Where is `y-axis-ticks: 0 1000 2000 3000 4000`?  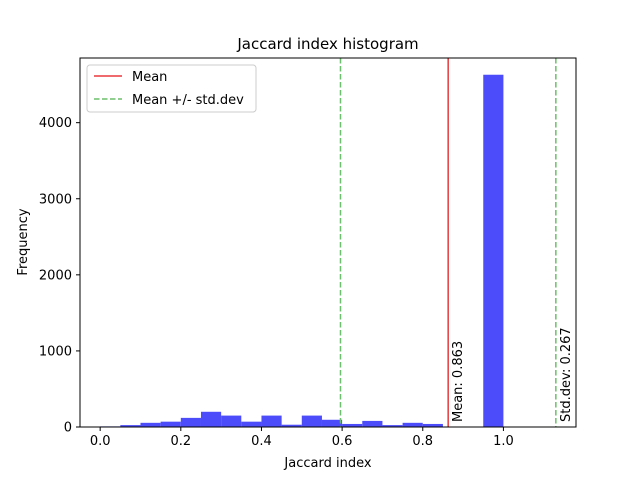 y-axis-ticks: 0 1000 2000 3000 4000 is located at coordinates (59, 276).